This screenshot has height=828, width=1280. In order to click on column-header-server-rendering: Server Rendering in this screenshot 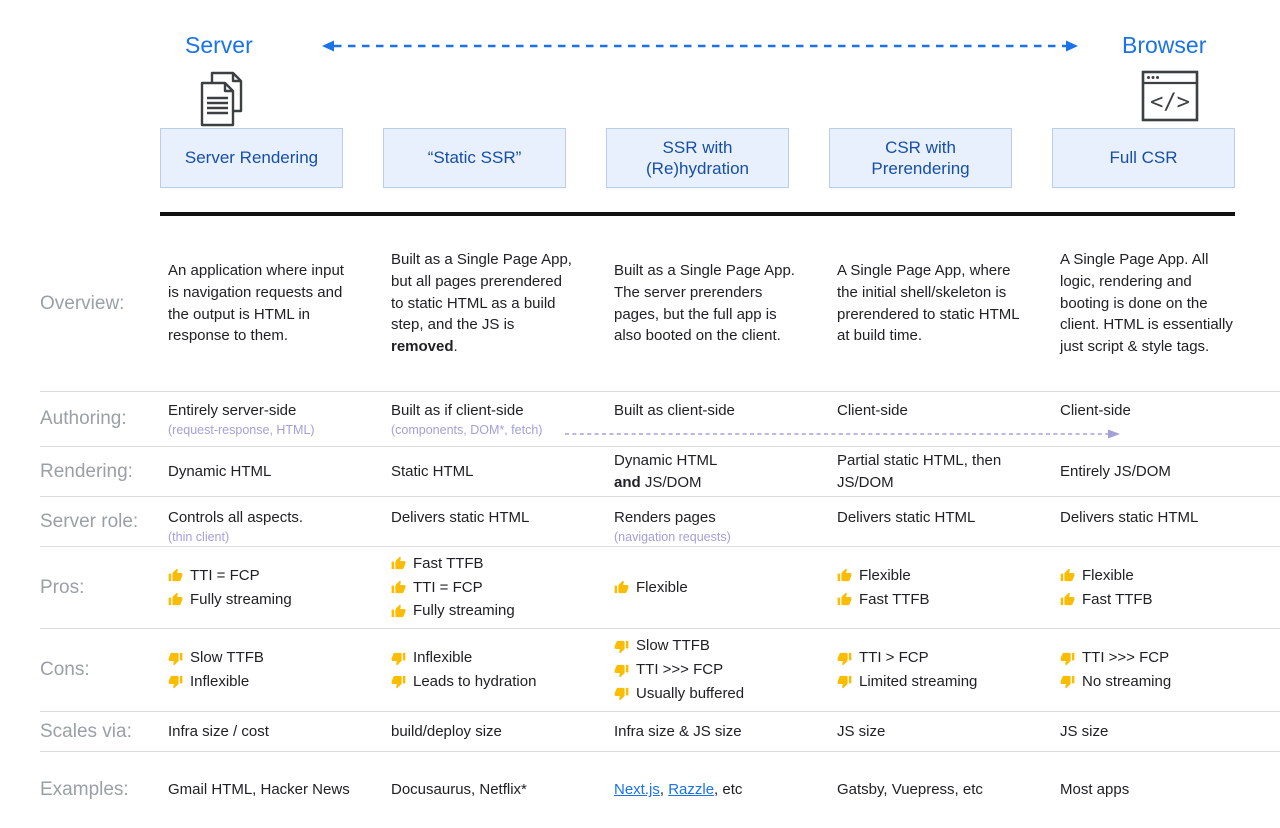, I will do `click(251, 158)`.